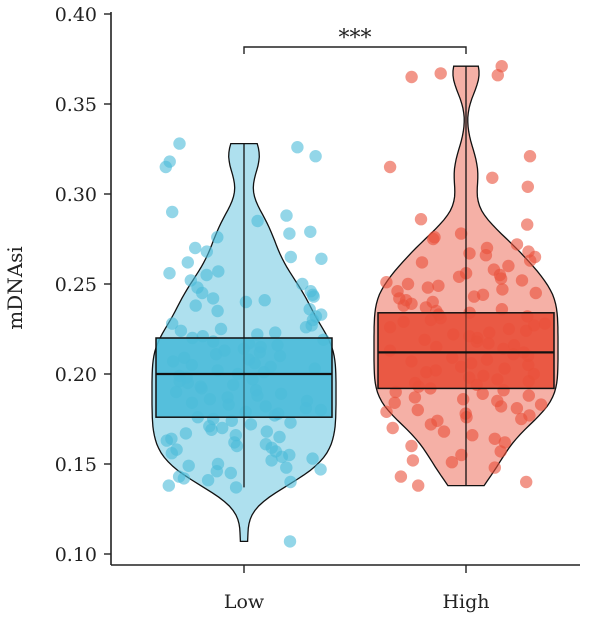 This screenshot has height=618, width=600. Describe the element at coordinates (244, 602) in the screenshot. I see `x-tick-label: Low` at that location.